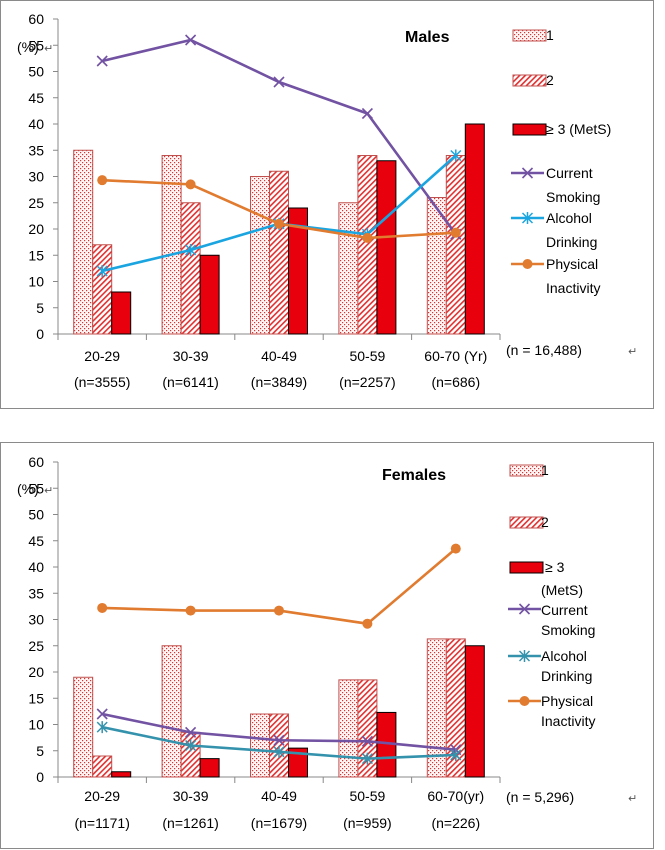 Image resolution: width=665 pixels, height=850 pixels. I want to click on males-category-n: (n=686), so click(455, 382).